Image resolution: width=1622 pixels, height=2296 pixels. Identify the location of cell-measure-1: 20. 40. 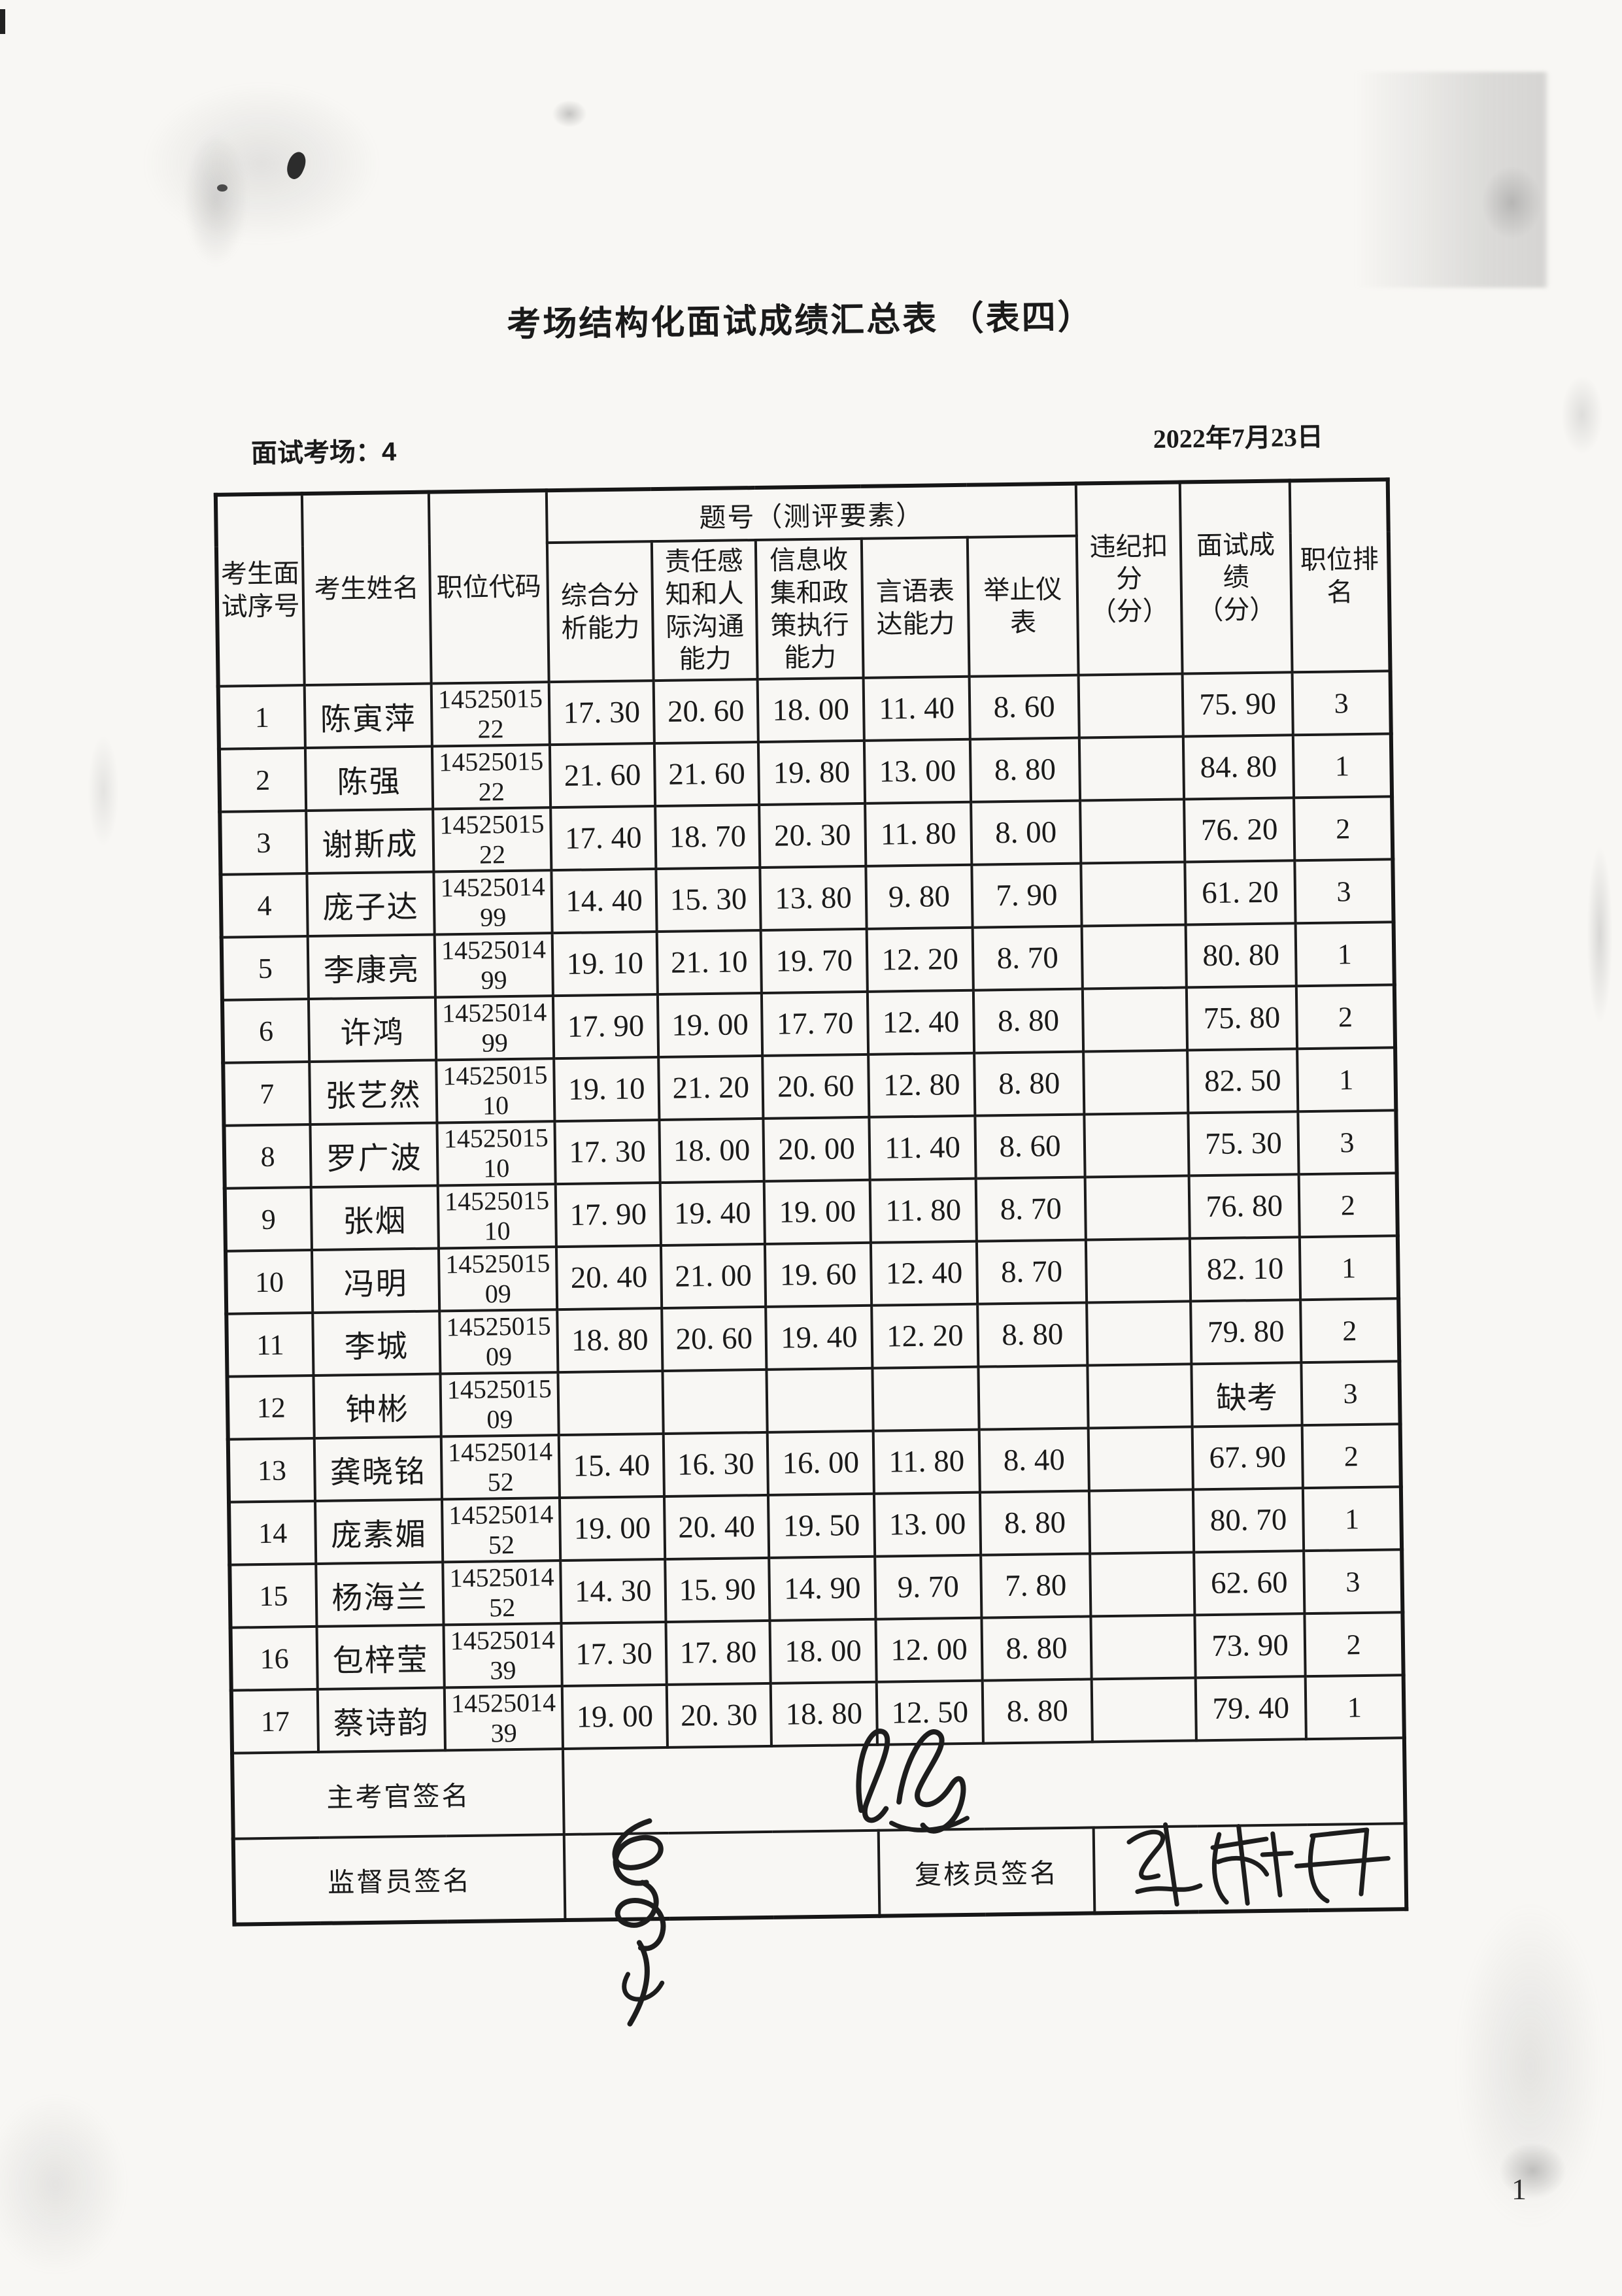
(609, 1278).